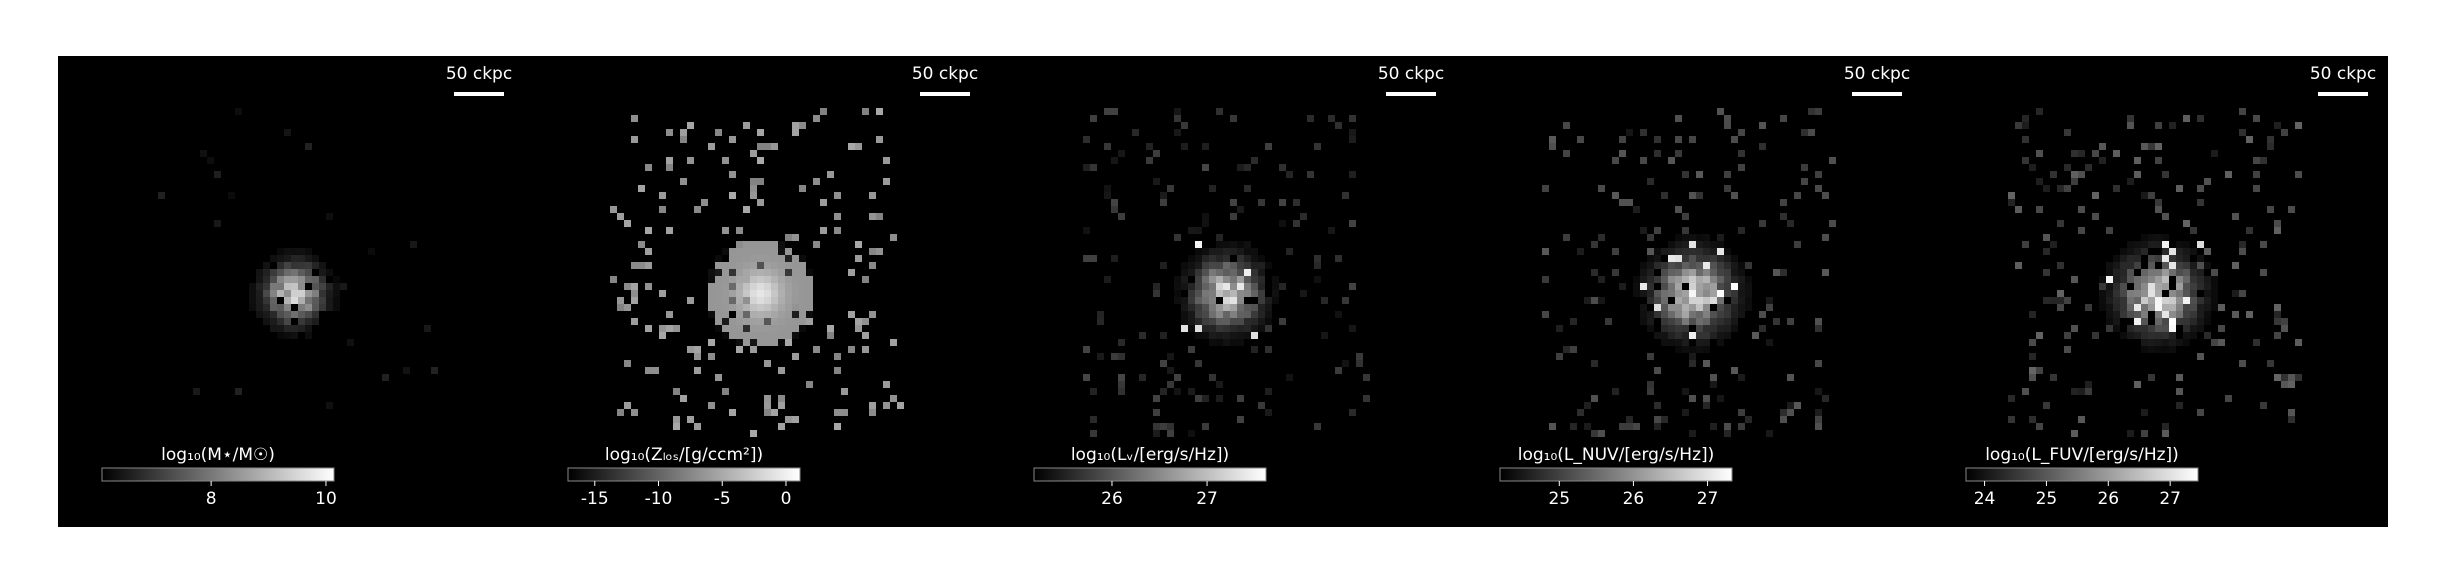 The width and height of the screenshot is (2444, 588). What do you see at coordinates (479, 94) in the screenshot?
I see `scale-bar` at bounding box center [479, 94].